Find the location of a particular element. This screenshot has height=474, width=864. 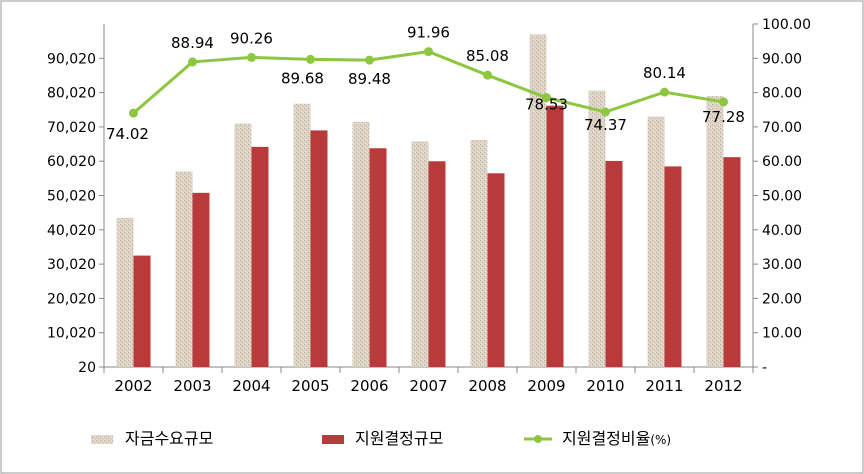

y-right-tick-label: 30.00 is located at coordinates (782, 265).